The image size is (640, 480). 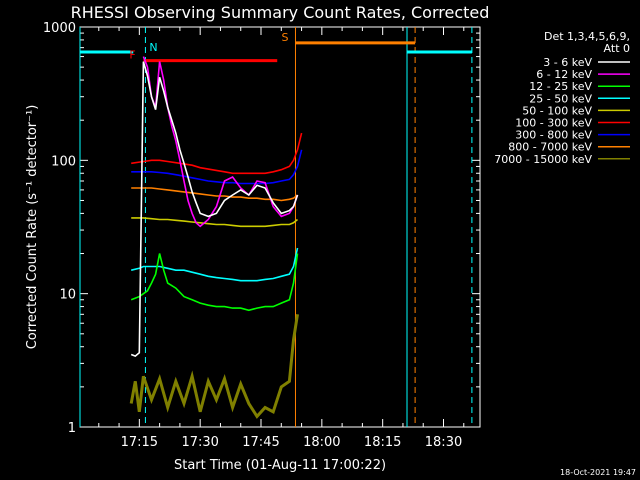 What do you see at coordinates (550, 147) in the screenshot?
I see `legend-label: 800 - 7000 keV` at bounding box center [550, 147].